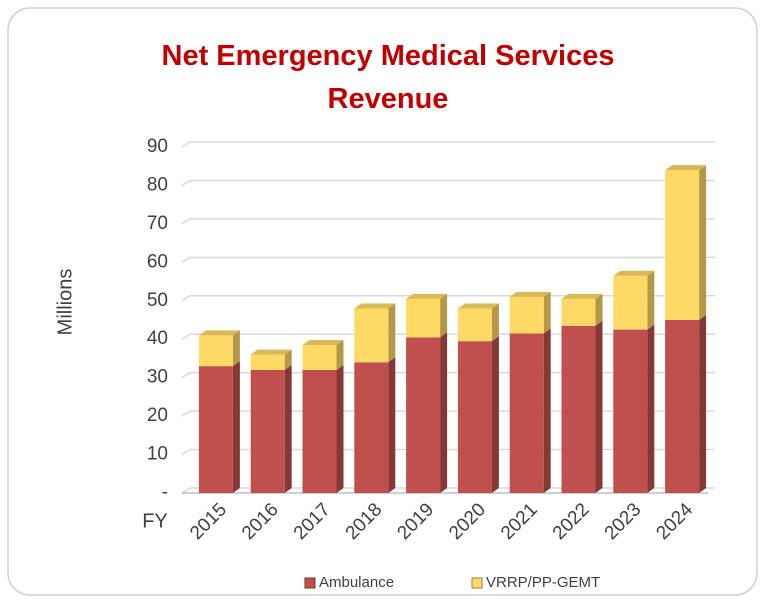  What do you see at coordinates (165, 492) in the screenshot?
I see `y-tick-label: -` at bounding box center [165, 492].